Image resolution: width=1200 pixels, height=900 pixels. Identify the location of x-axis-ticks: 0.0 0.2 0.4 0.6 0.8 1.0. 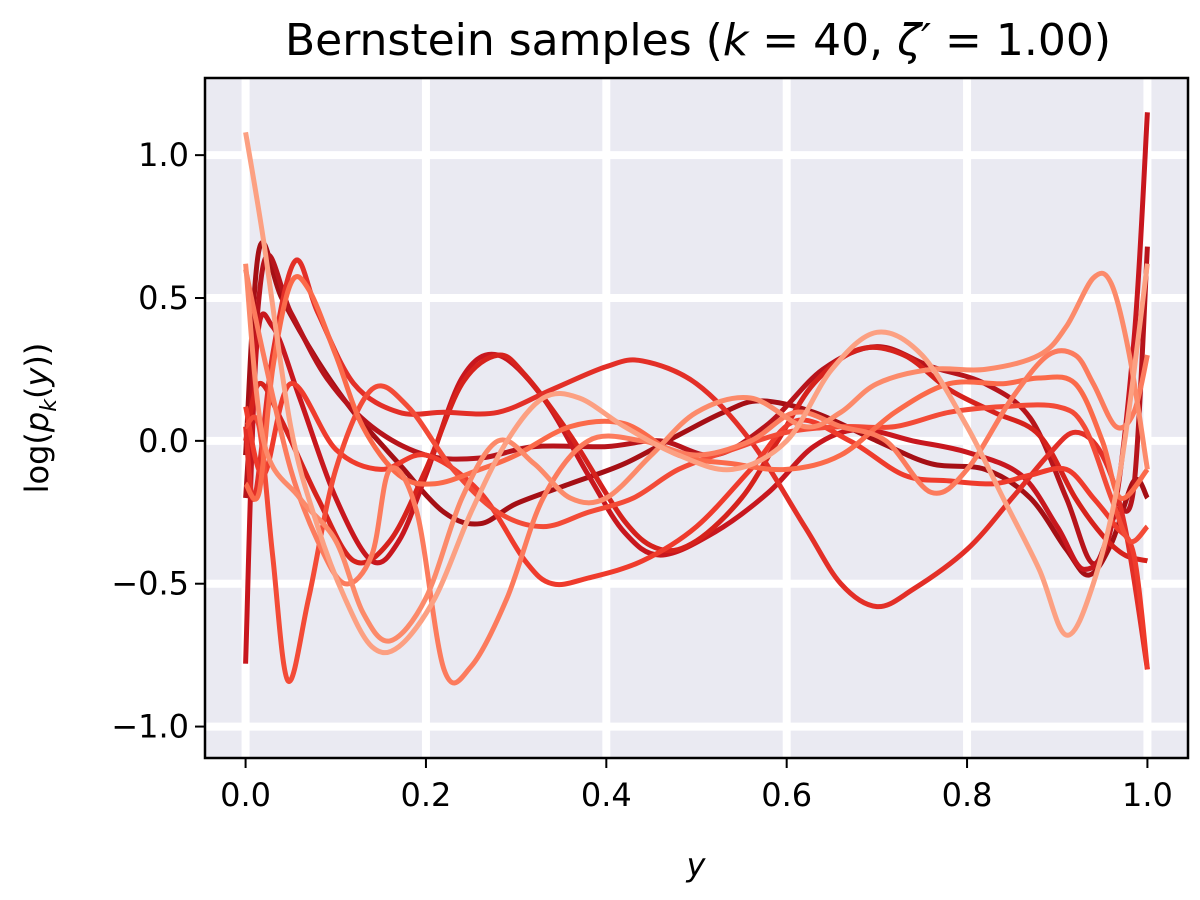
(696, 786).